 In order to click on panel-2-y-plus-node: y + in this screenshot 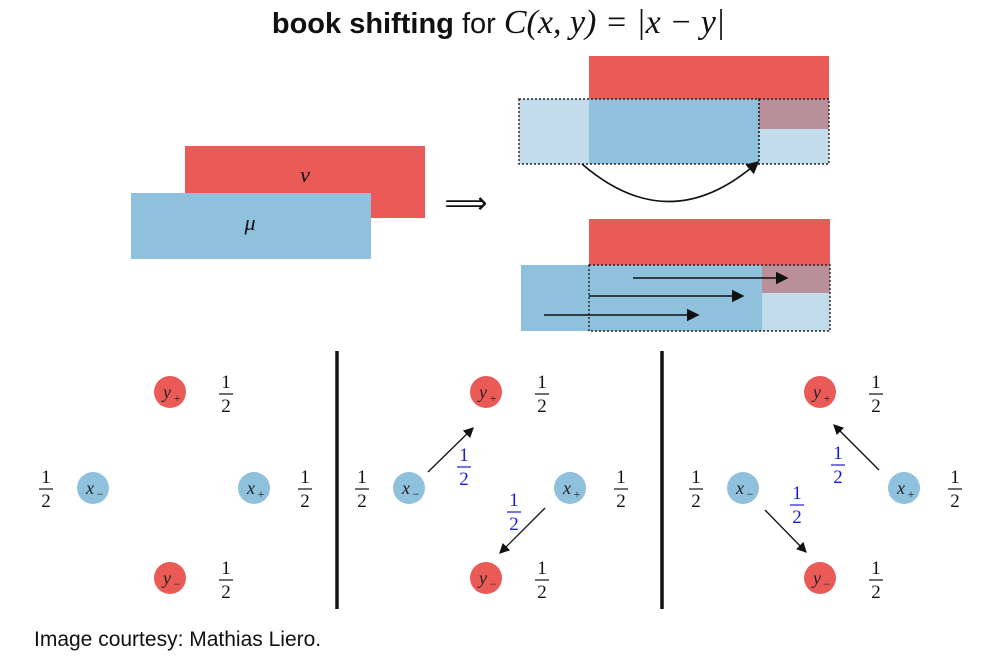, I will do `click(486, 392)`.